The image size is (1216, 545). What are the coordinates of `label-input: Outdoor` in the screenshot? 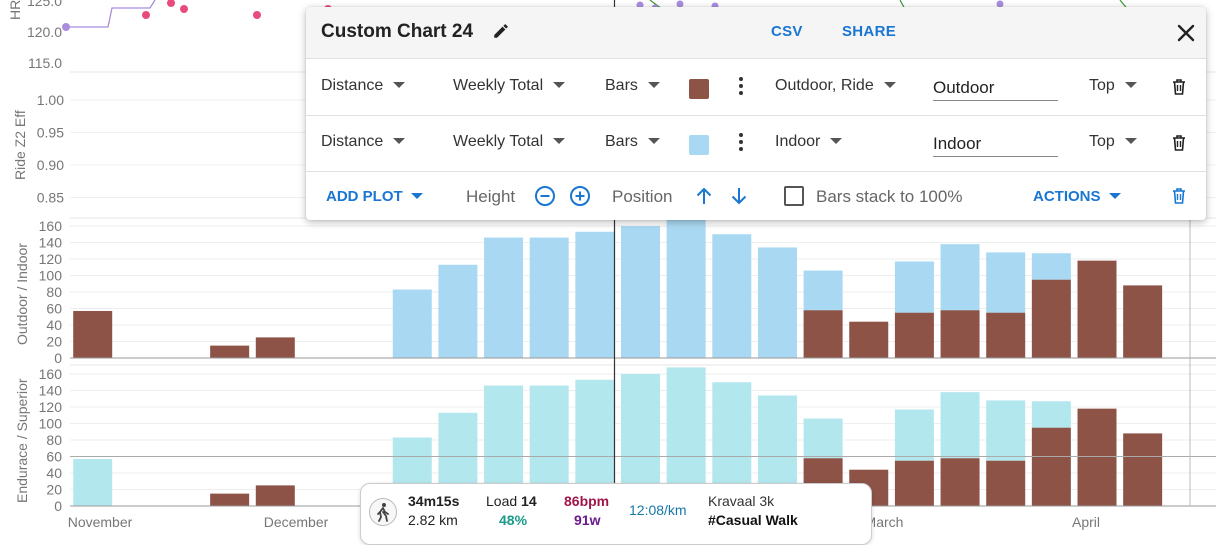 It's located at (995, 86).